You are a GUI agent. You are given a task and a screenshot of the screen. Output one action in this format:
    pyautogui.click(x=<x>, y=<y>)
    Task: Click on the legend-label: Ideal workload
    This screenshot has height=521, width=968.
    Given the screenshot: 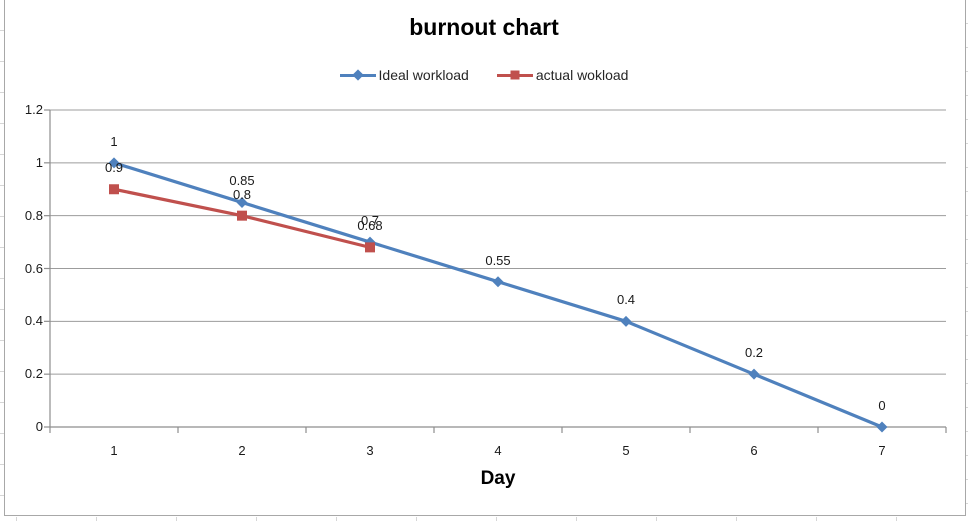 What is the action you would take?
    pyautogui.click(x=423, y=75)
    